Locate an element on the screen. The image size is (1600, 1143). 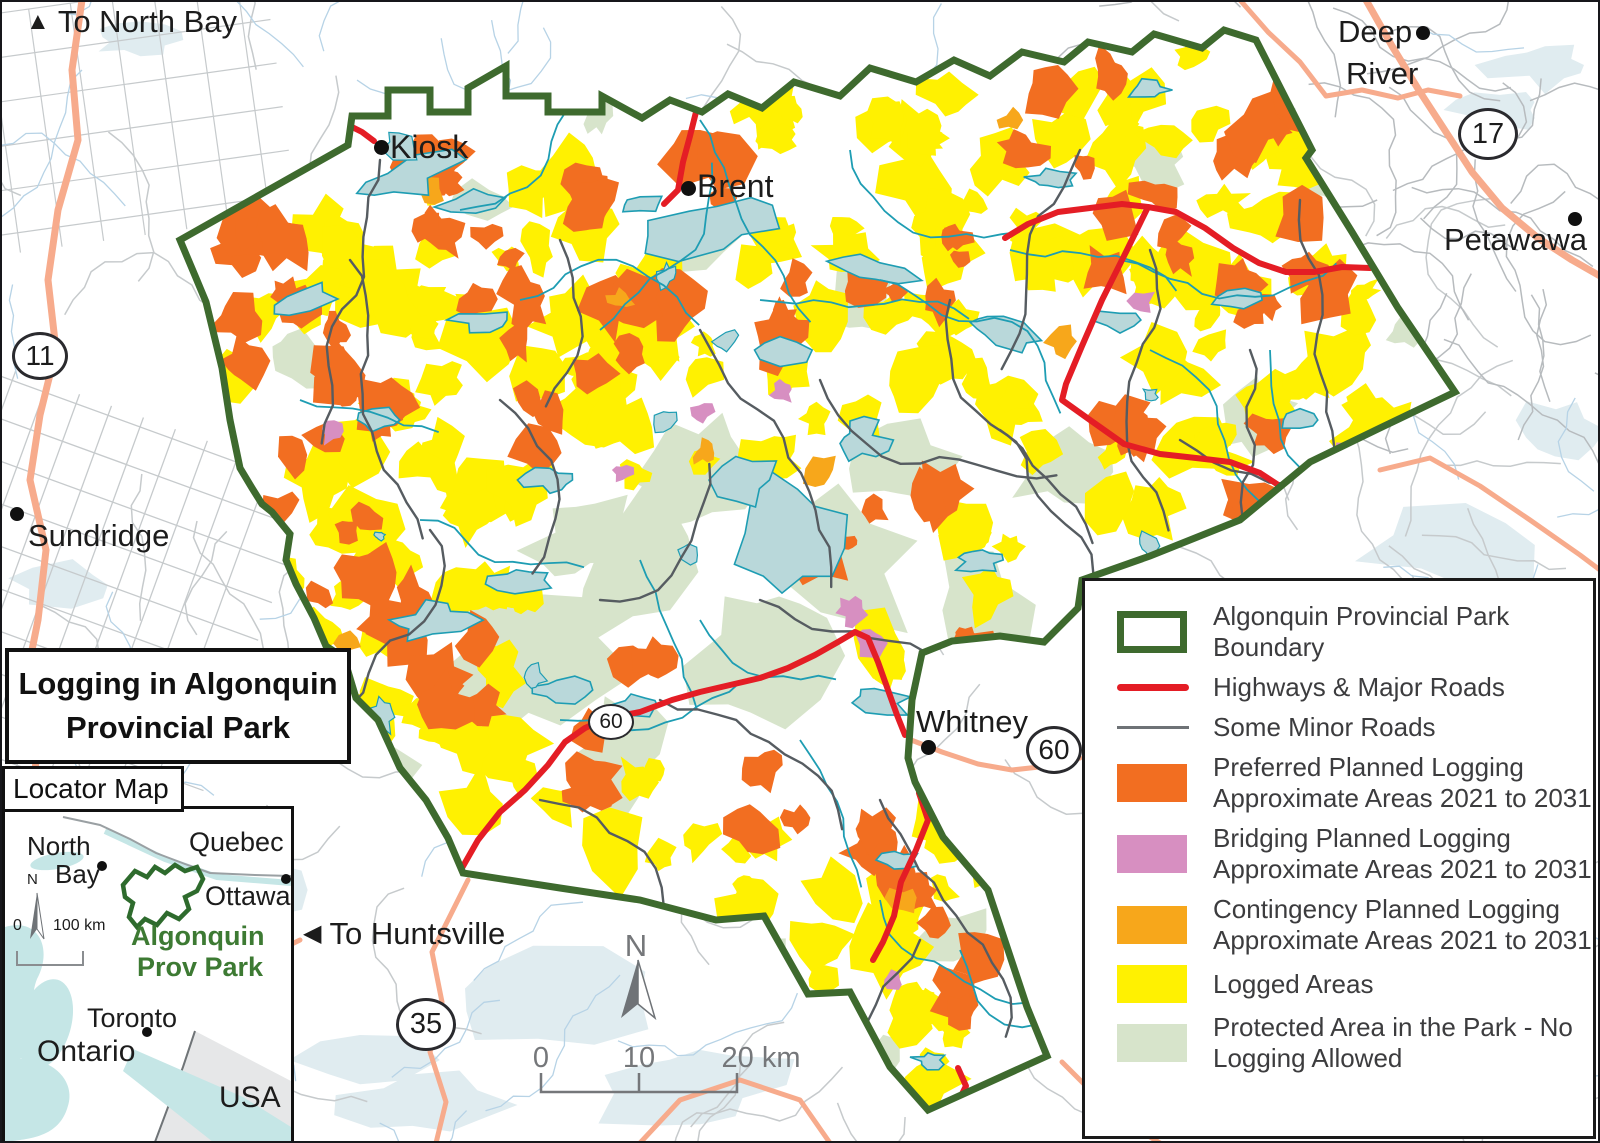
legend-swatch-boundary is located at coordinates (1155, 632).